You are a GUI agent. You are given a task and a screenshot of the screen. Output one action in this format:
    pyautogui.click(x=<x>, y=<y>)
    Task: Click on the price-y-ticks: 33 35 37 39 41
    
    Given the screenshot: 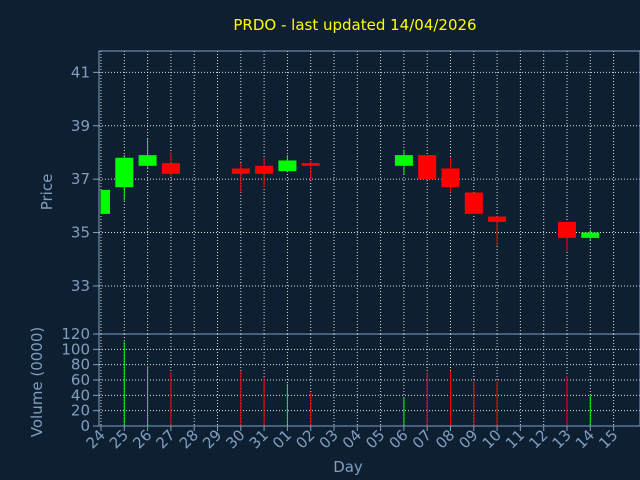 What is the action you would take?
    pyautogui.click(x=85, y=179)
    